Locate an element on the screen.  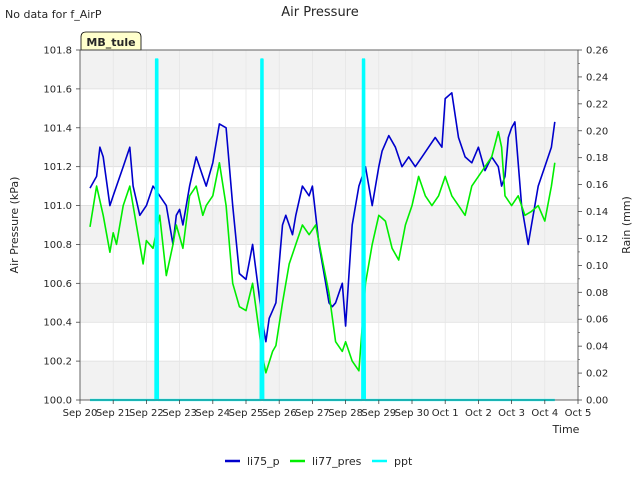
y2-tick-label: 0.10 is located at coordinates (597, 266).